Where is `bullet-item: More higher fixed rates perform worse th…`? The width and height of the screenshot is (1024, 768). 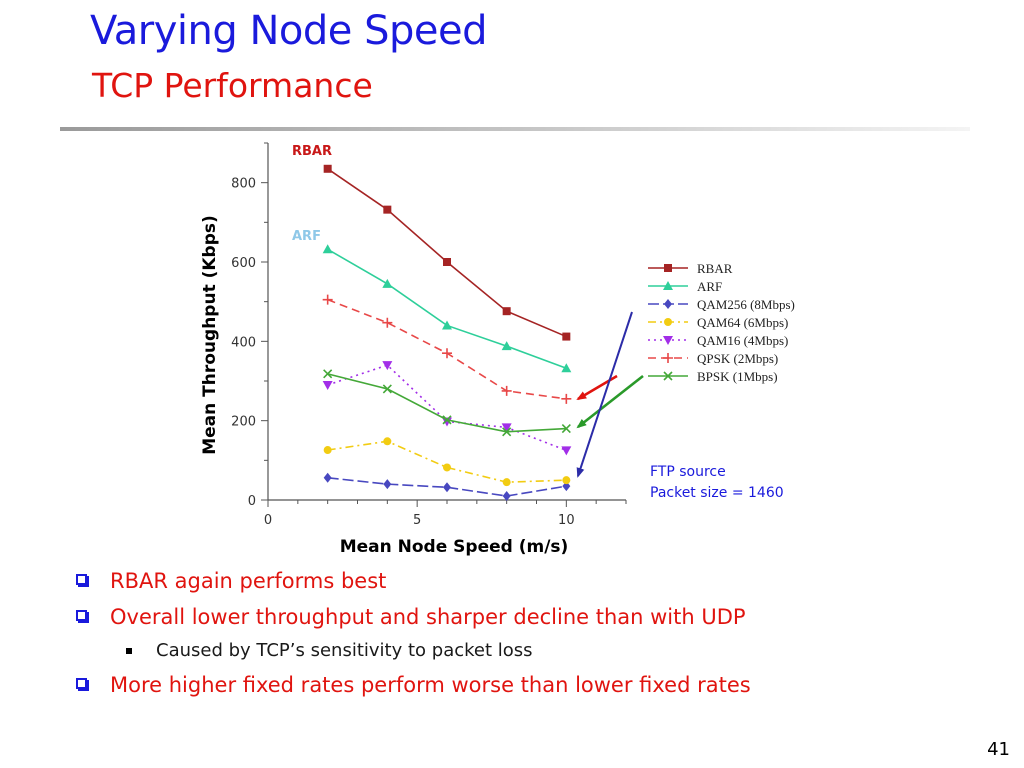 bullet-item: More higher fixed rates perform worse th… is located at coordinates (535, 688).